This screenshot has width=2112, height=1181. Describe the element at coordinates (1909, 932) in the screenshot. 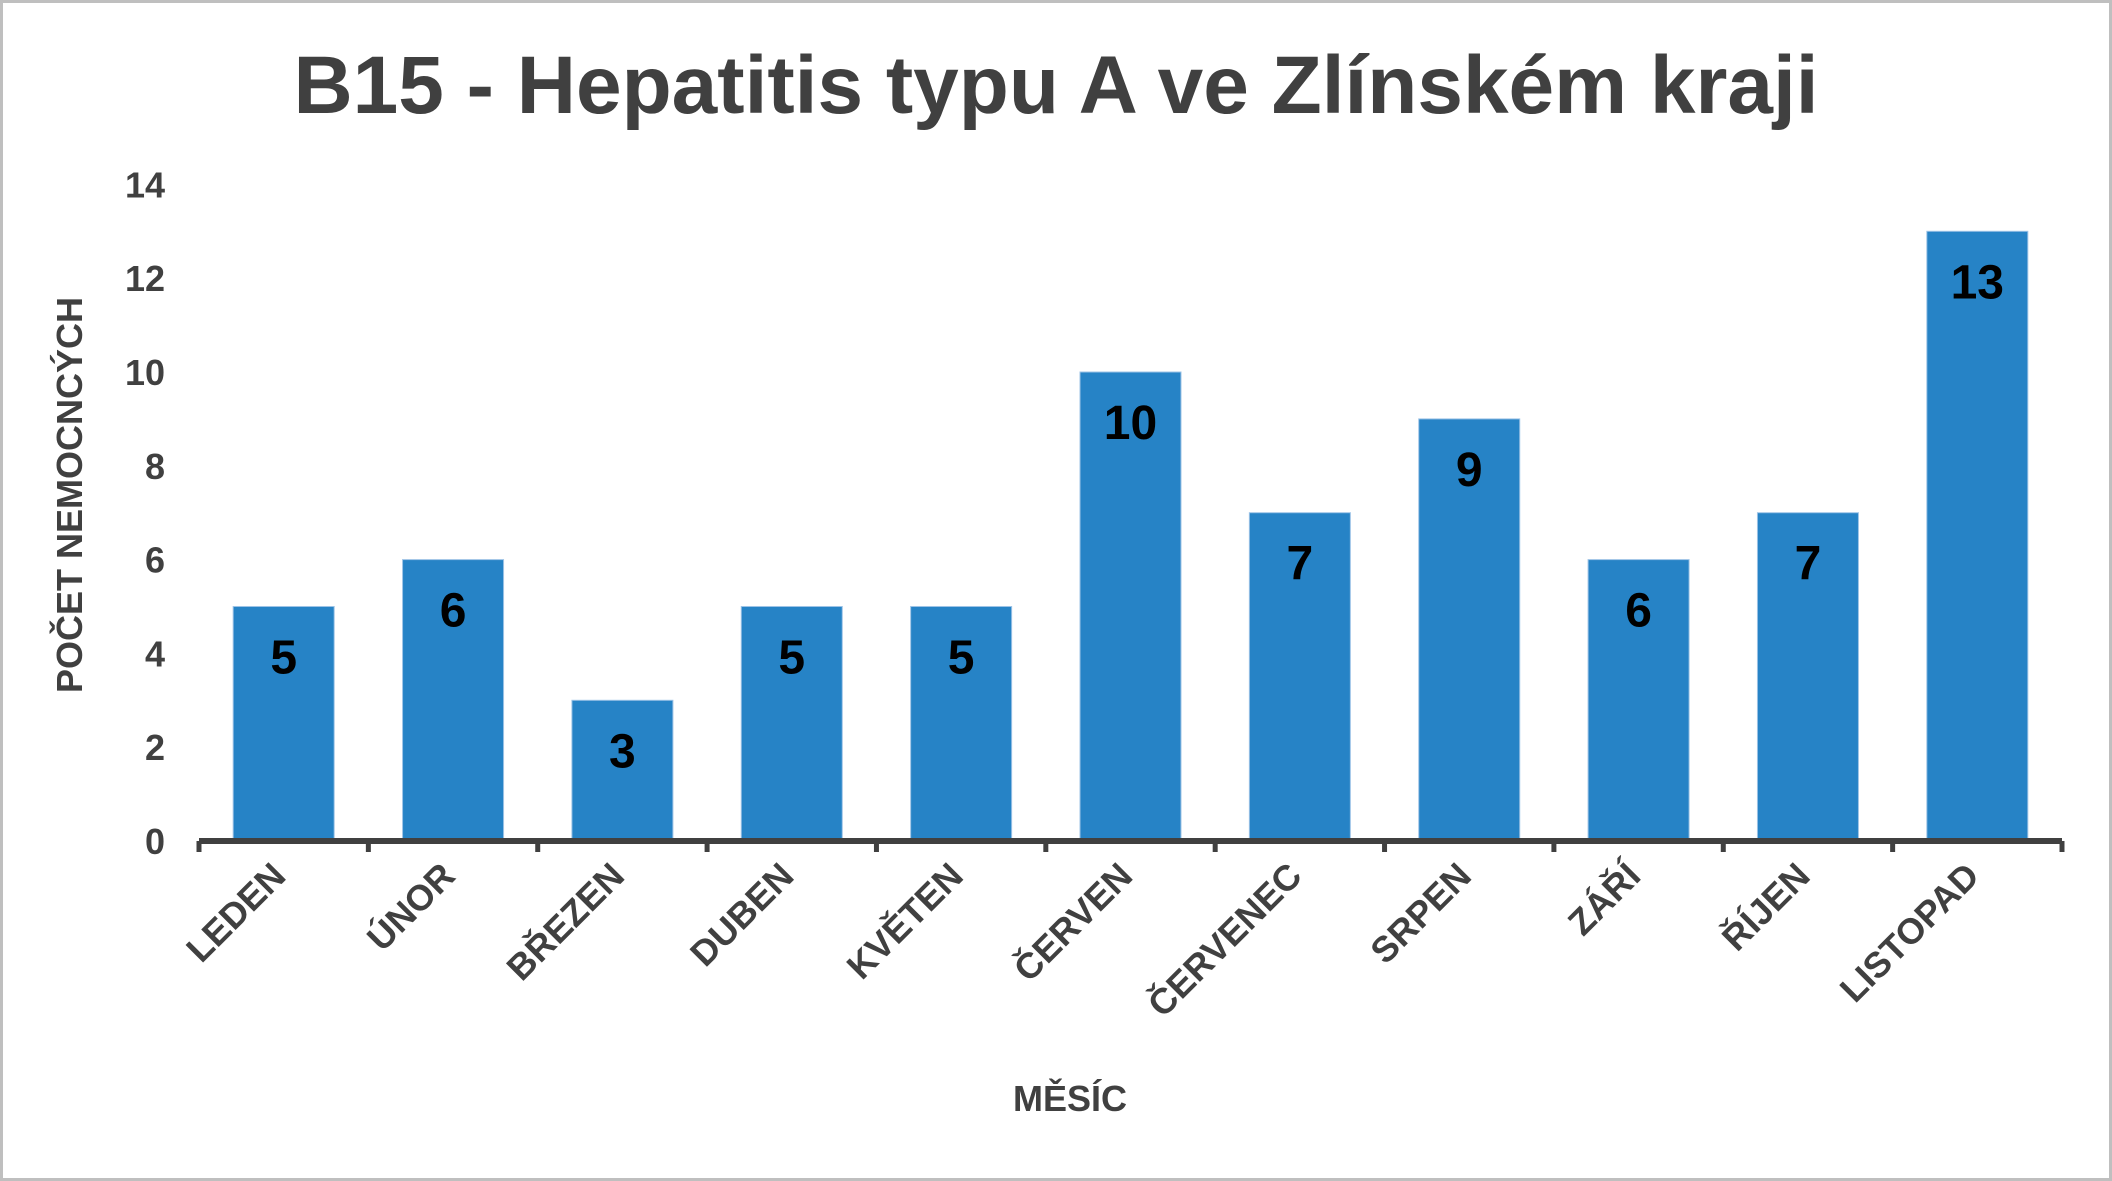

I see `x-category-label: LISTOPAD` at that location.